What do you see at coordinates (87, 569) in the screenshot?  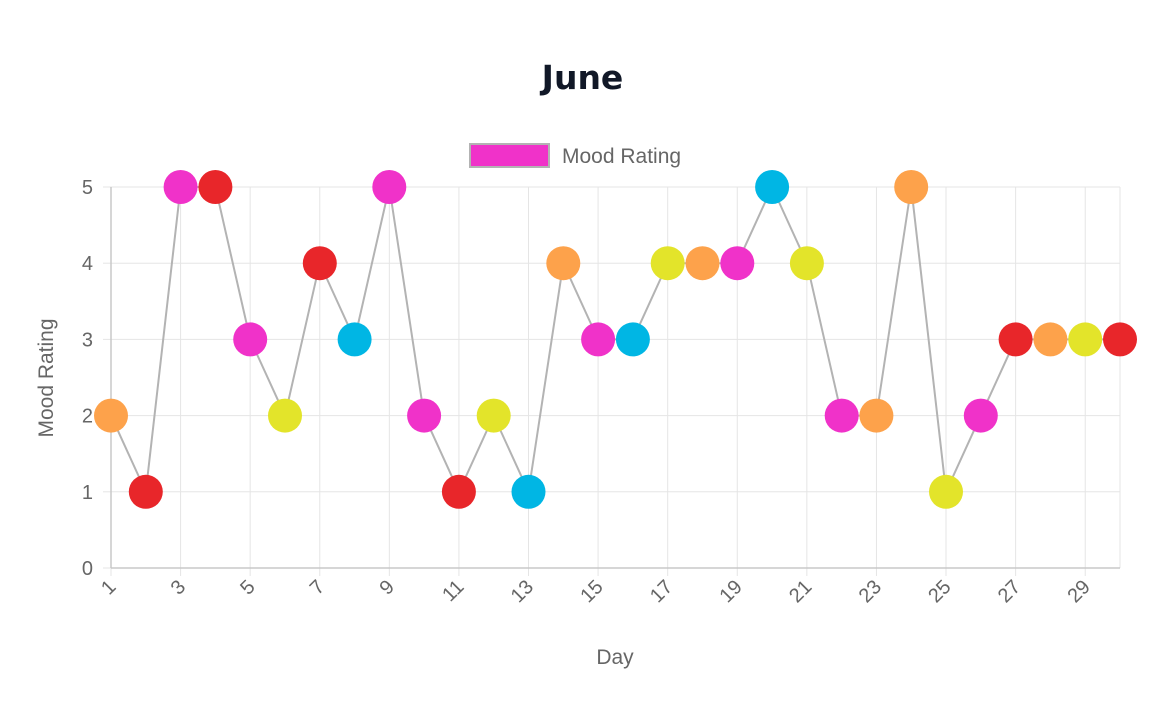 I see `y-tick-label: 0` at bounding box center [87, 569].